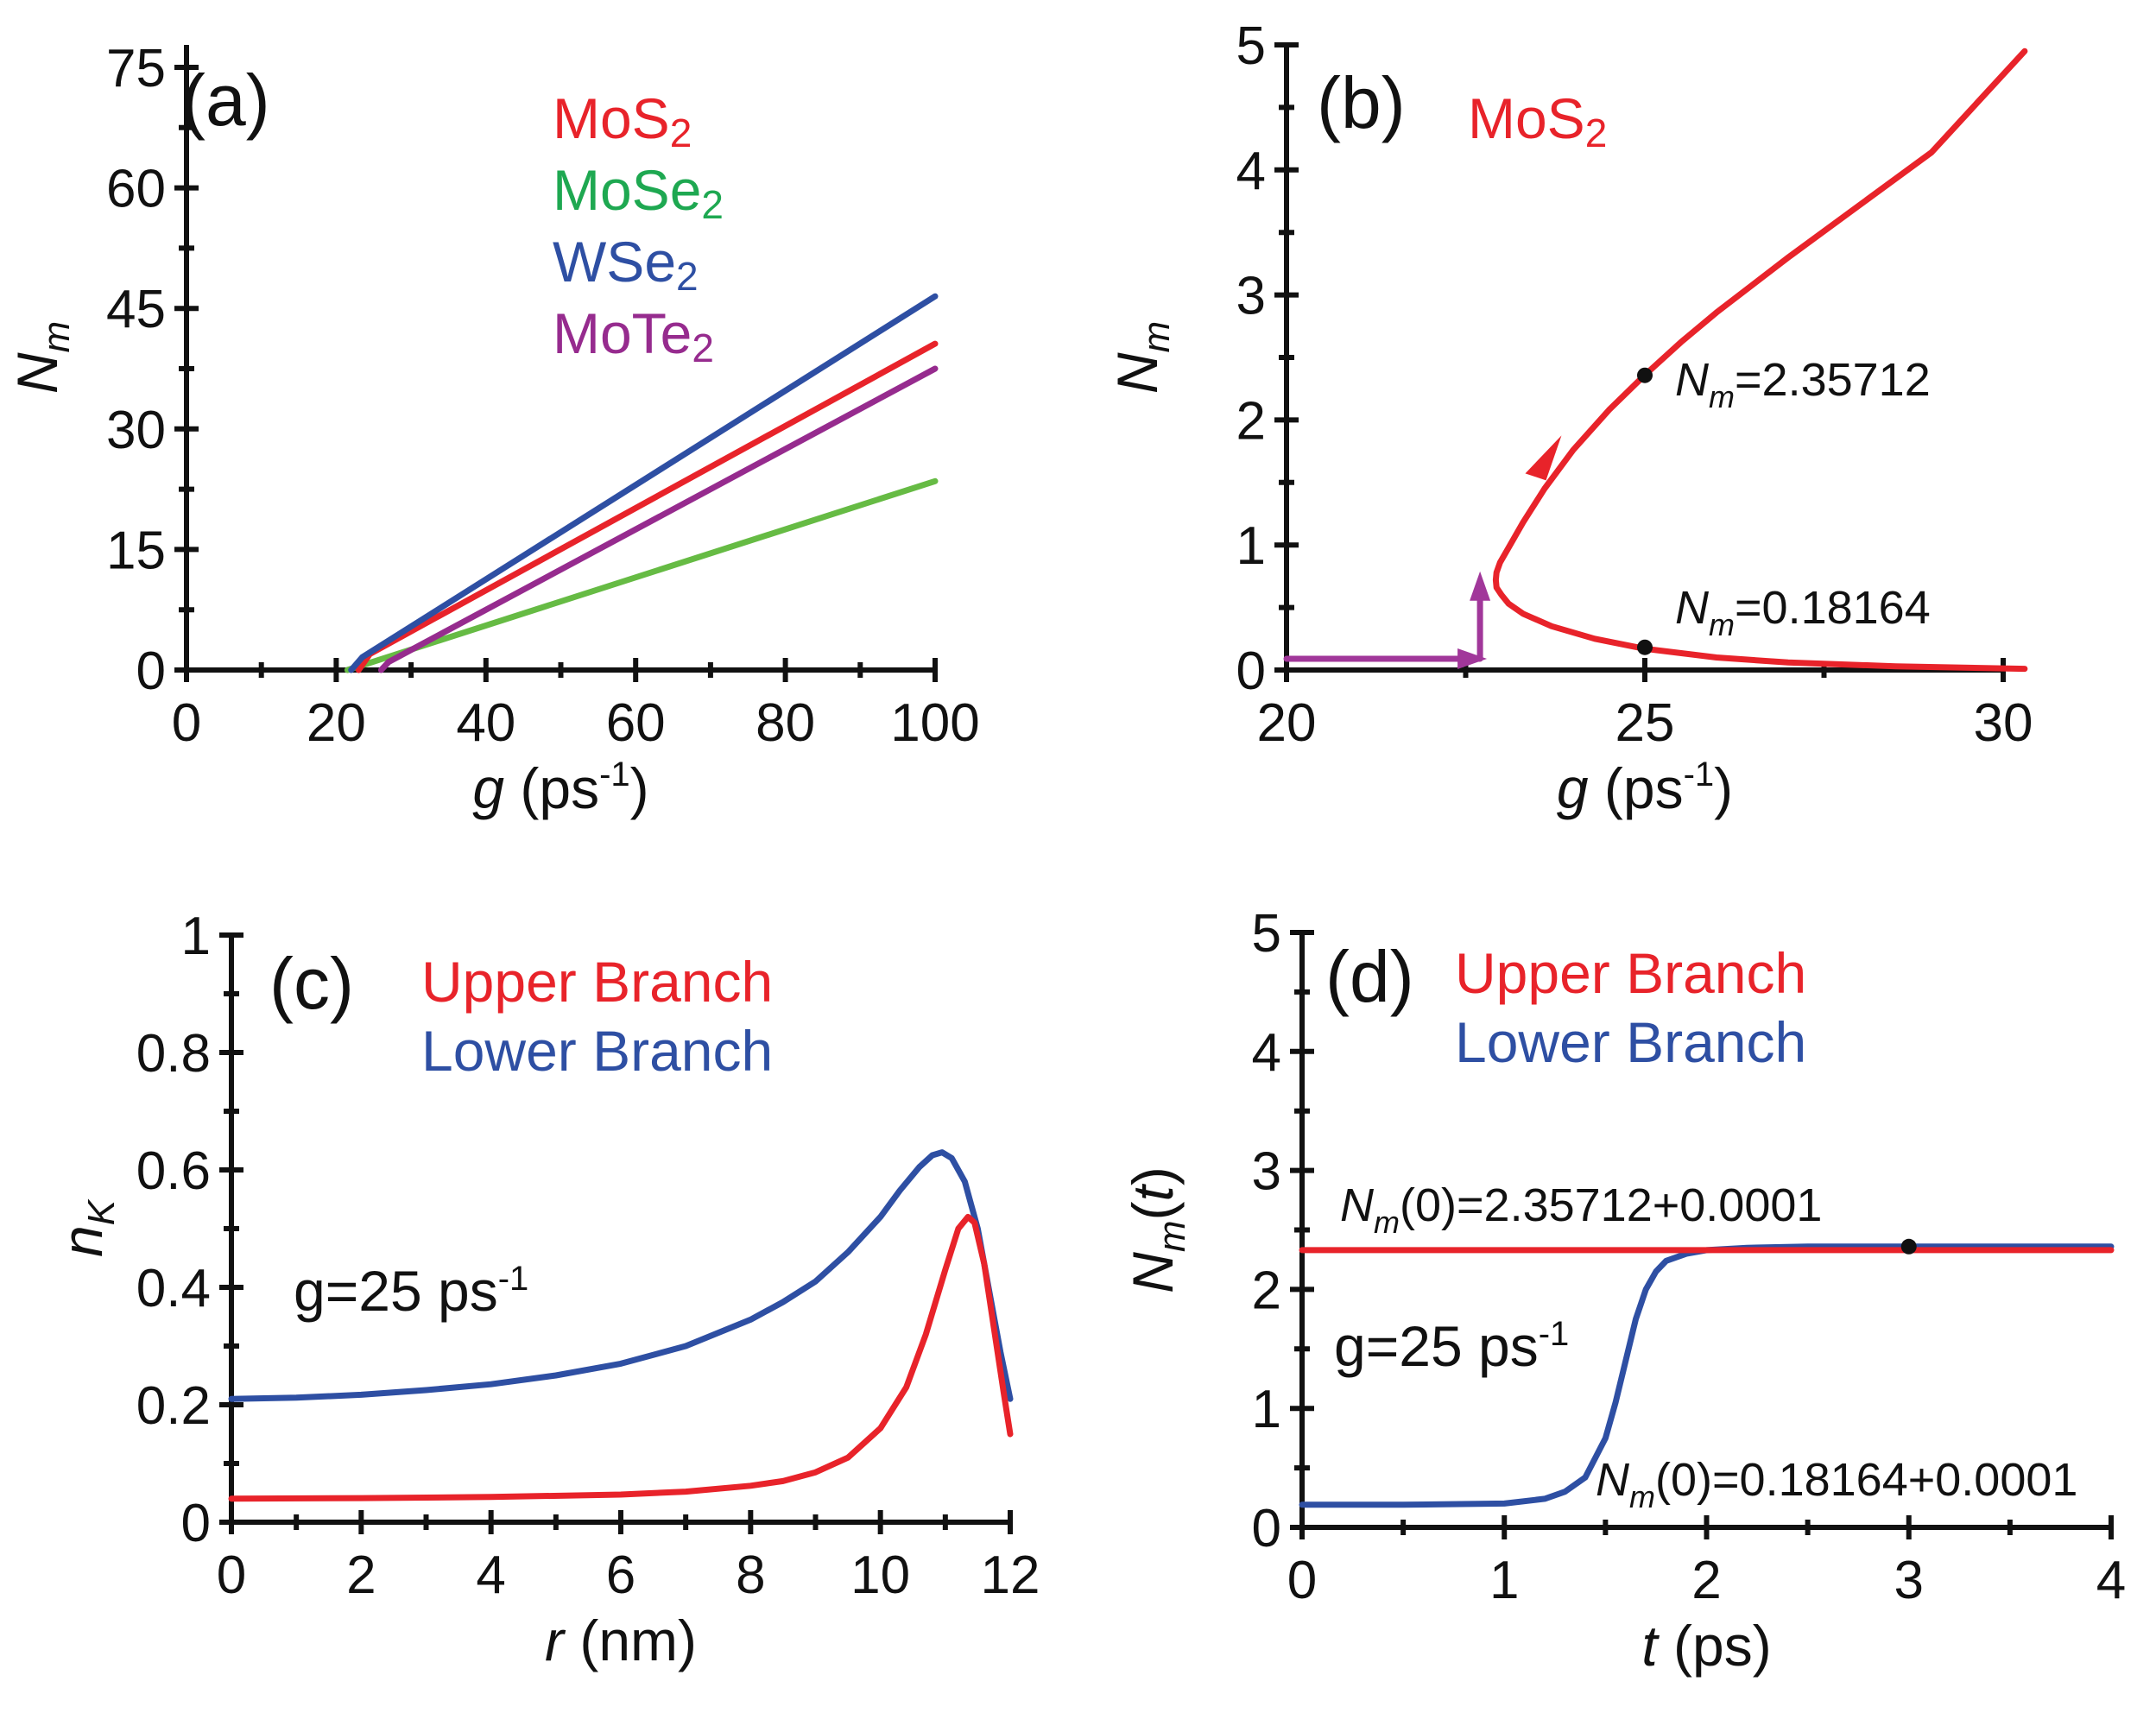 The image size is (2156, 1732). What do you see at coordinates (1645, 723) in the screenshot?
I see `x-tick-label: 25` at bounding box center [1645, 723].